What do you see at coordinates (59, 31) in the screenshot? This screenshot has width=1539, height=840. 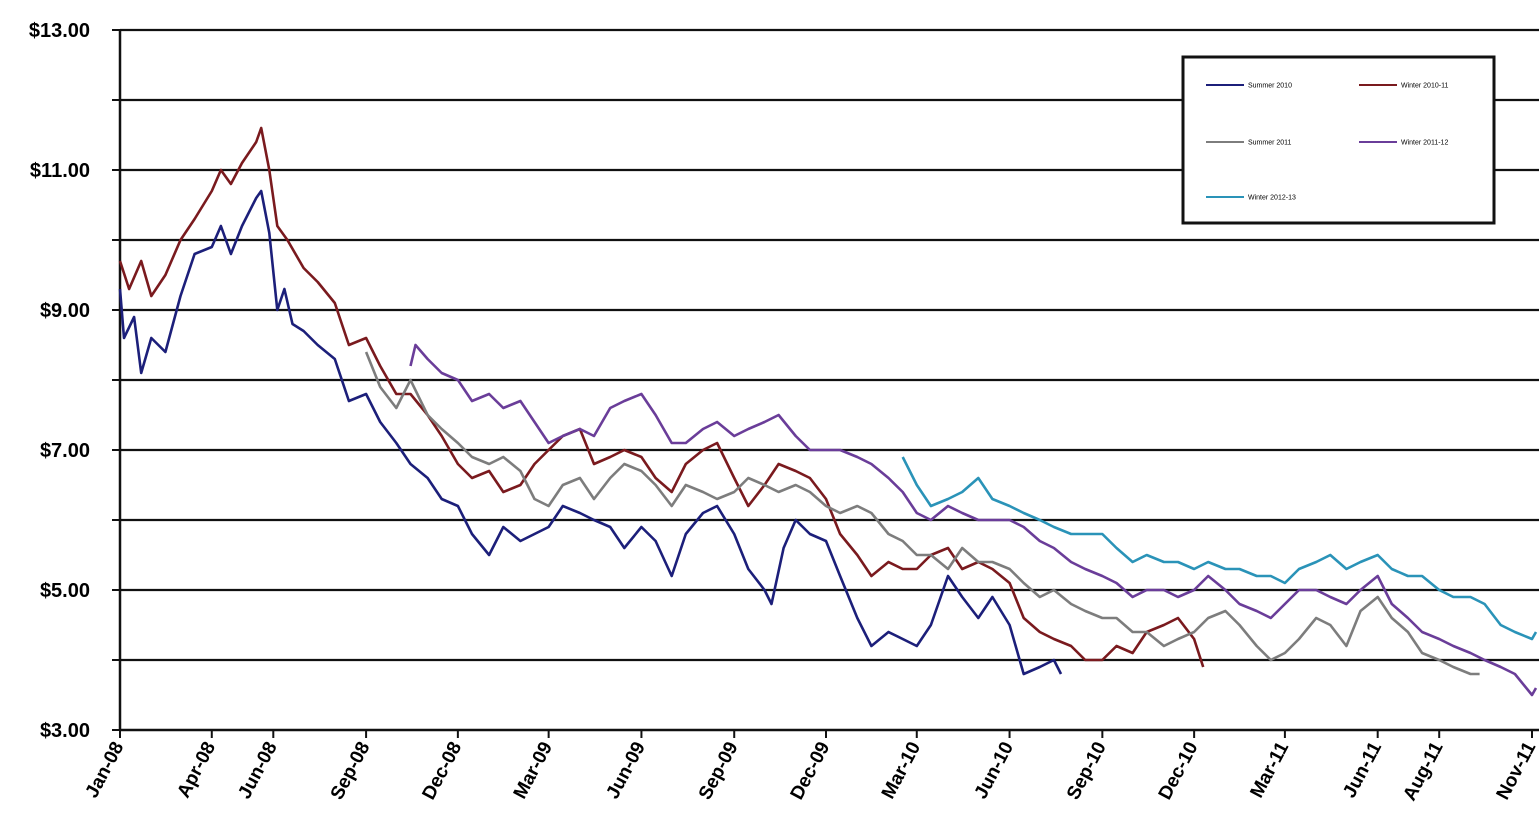 I see `y-tick-label: $13.00` at bounding box center [59, 31].